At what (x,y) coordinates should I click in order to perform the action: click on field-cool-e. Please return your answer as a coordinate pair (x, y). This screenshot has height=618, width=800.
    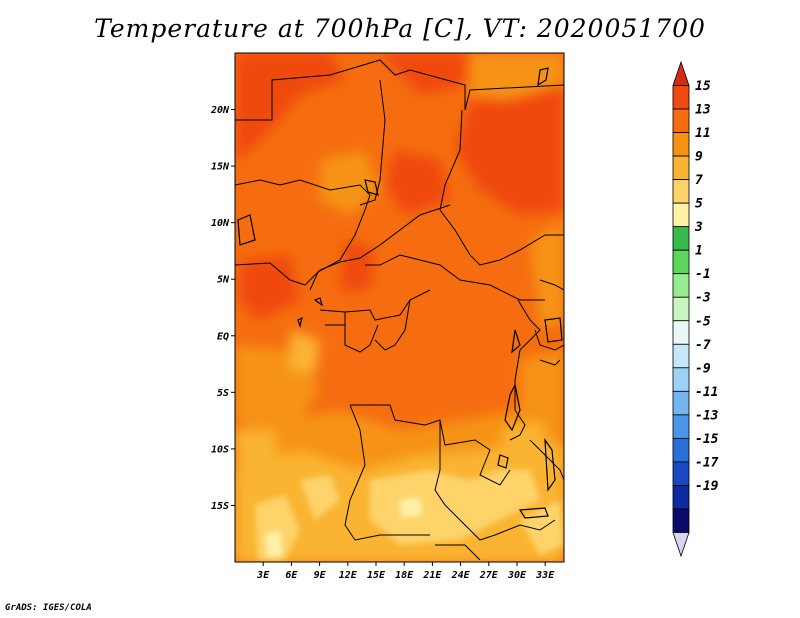
    Looking at the image, I should click on (547, 275).